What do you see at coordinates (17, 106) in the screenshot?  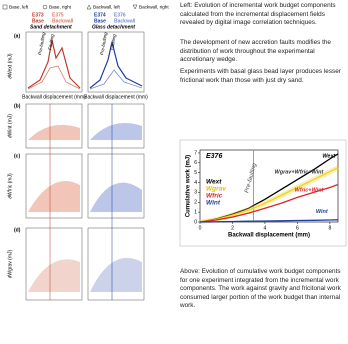 I see `panel-label: (b)` at bounding box center [17, 106].